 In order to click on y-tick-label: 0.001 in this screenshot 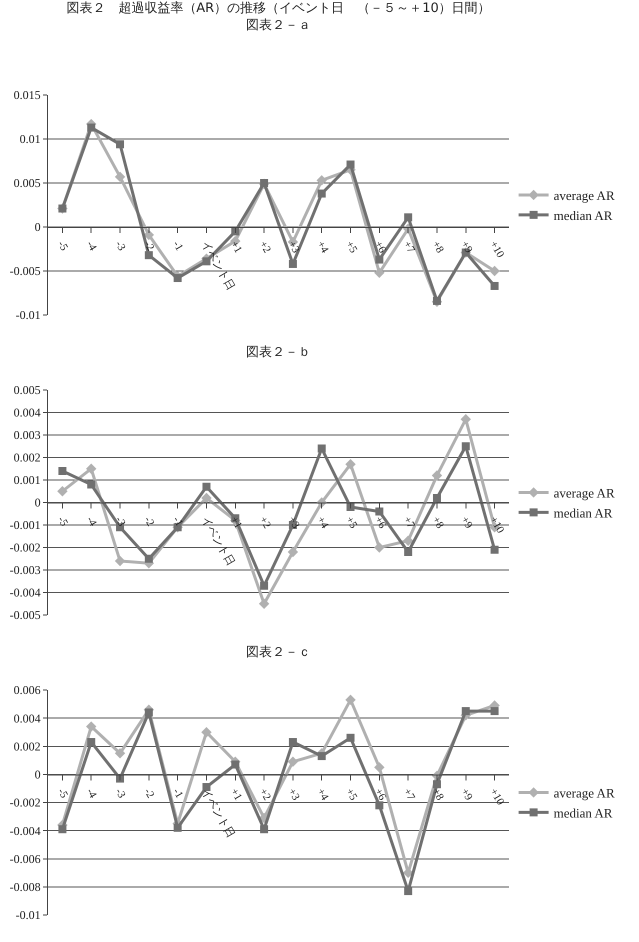, I will do `click(27, 480)`.